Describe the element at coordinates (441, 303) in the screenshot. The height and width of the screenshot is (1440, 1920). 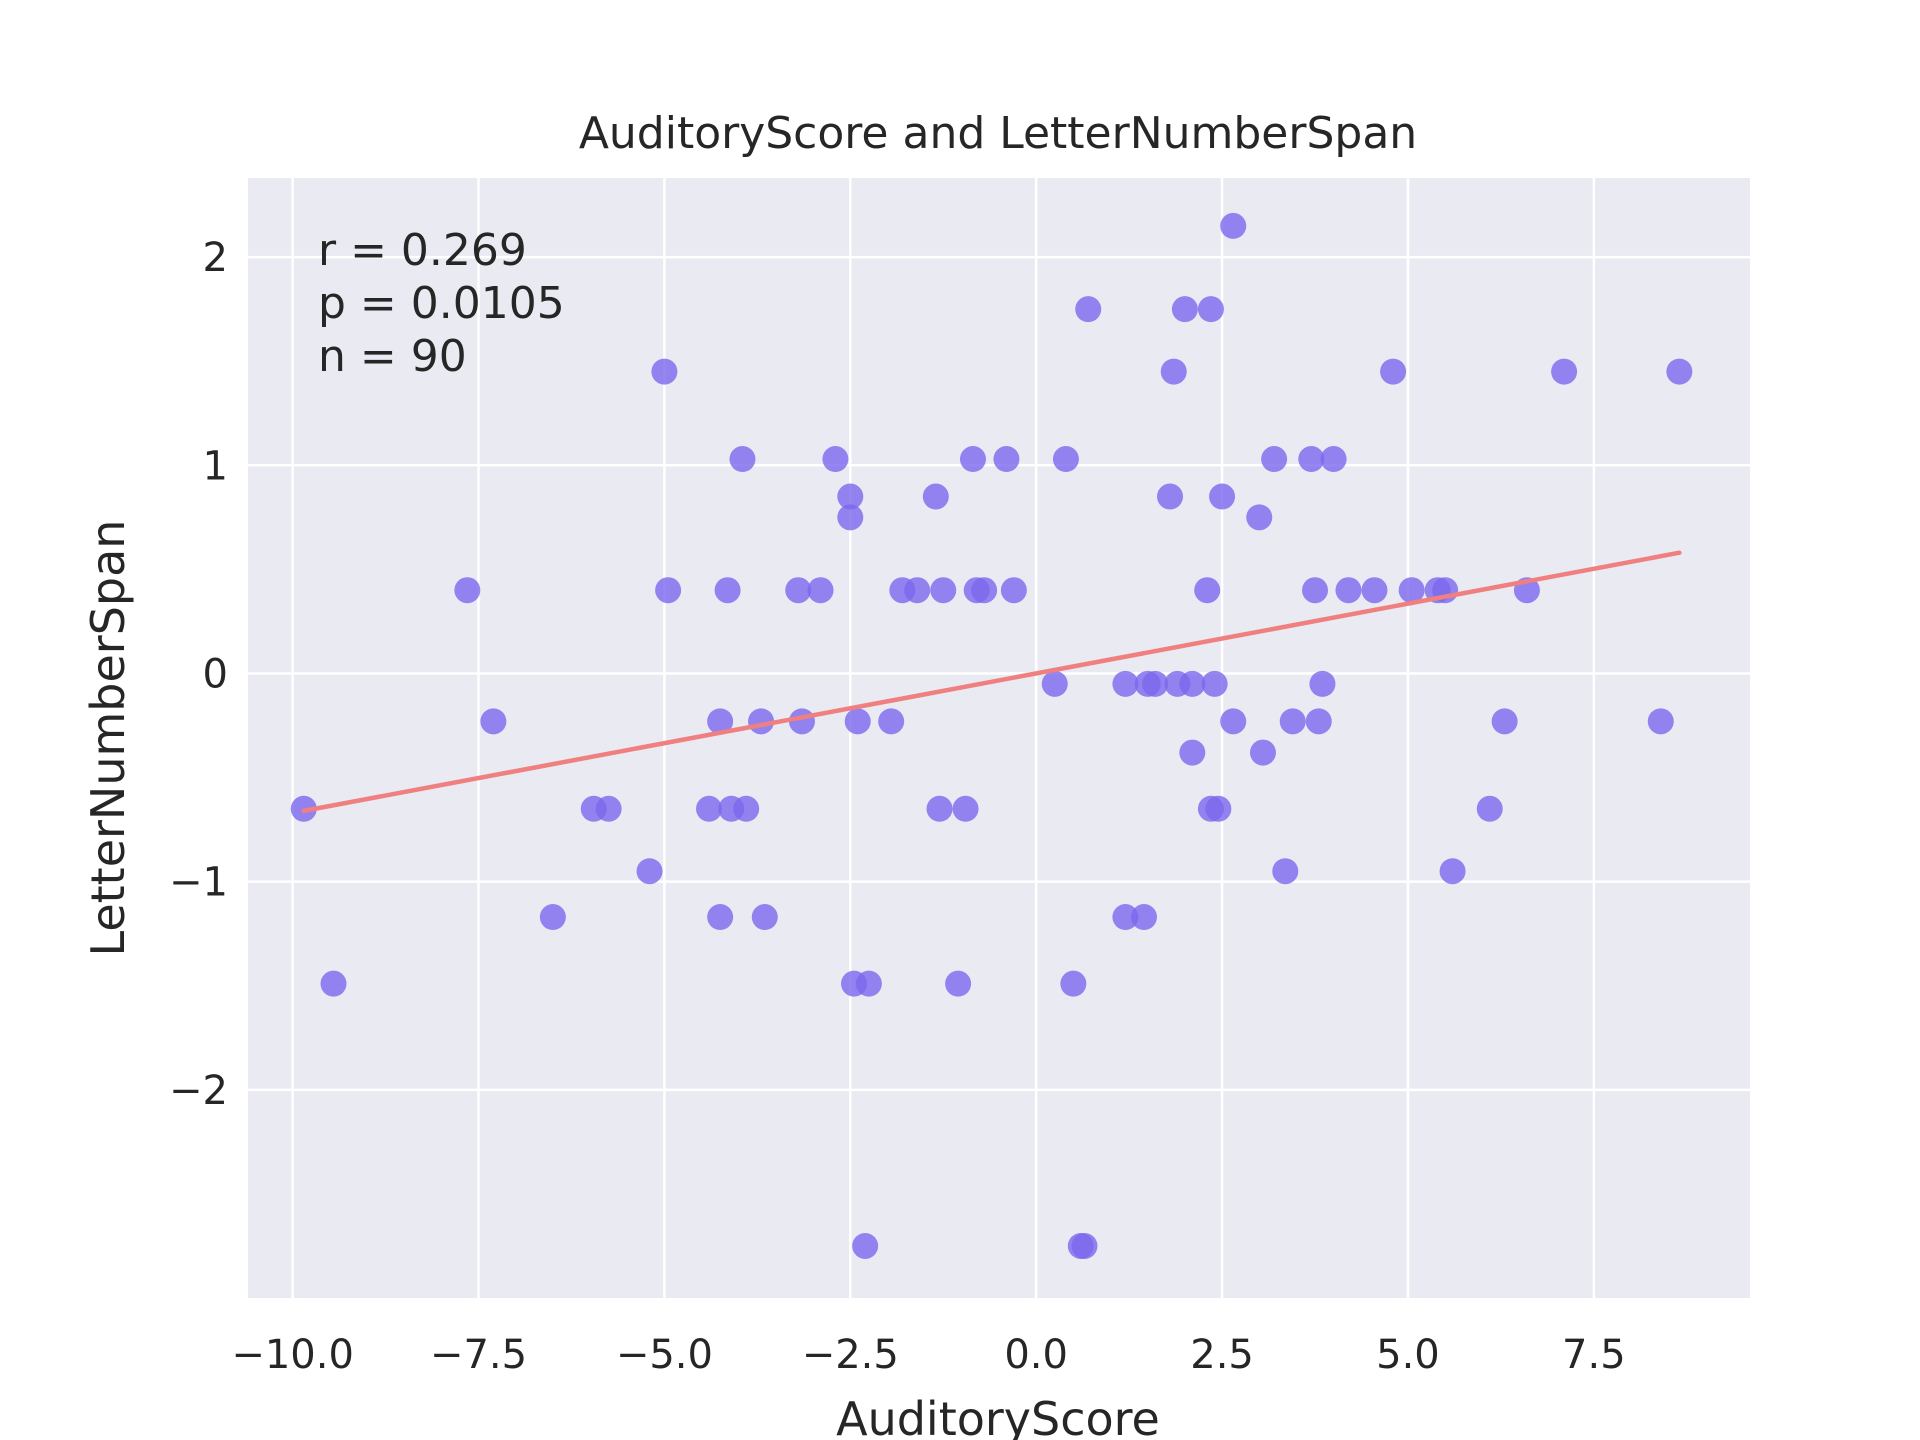
I see `stats-line: p = 0.0105` at that location.